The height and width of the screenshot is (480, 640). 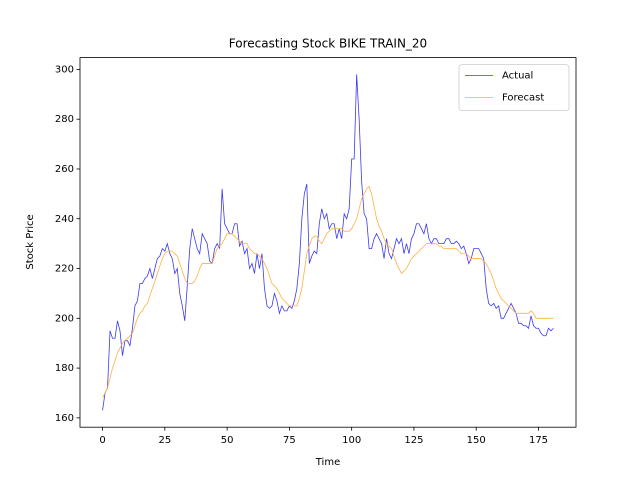 What do you see at coordinates (64, 269) in the screenshot?
I see `y-tick-label: 220` at bounding box center [64, 269].